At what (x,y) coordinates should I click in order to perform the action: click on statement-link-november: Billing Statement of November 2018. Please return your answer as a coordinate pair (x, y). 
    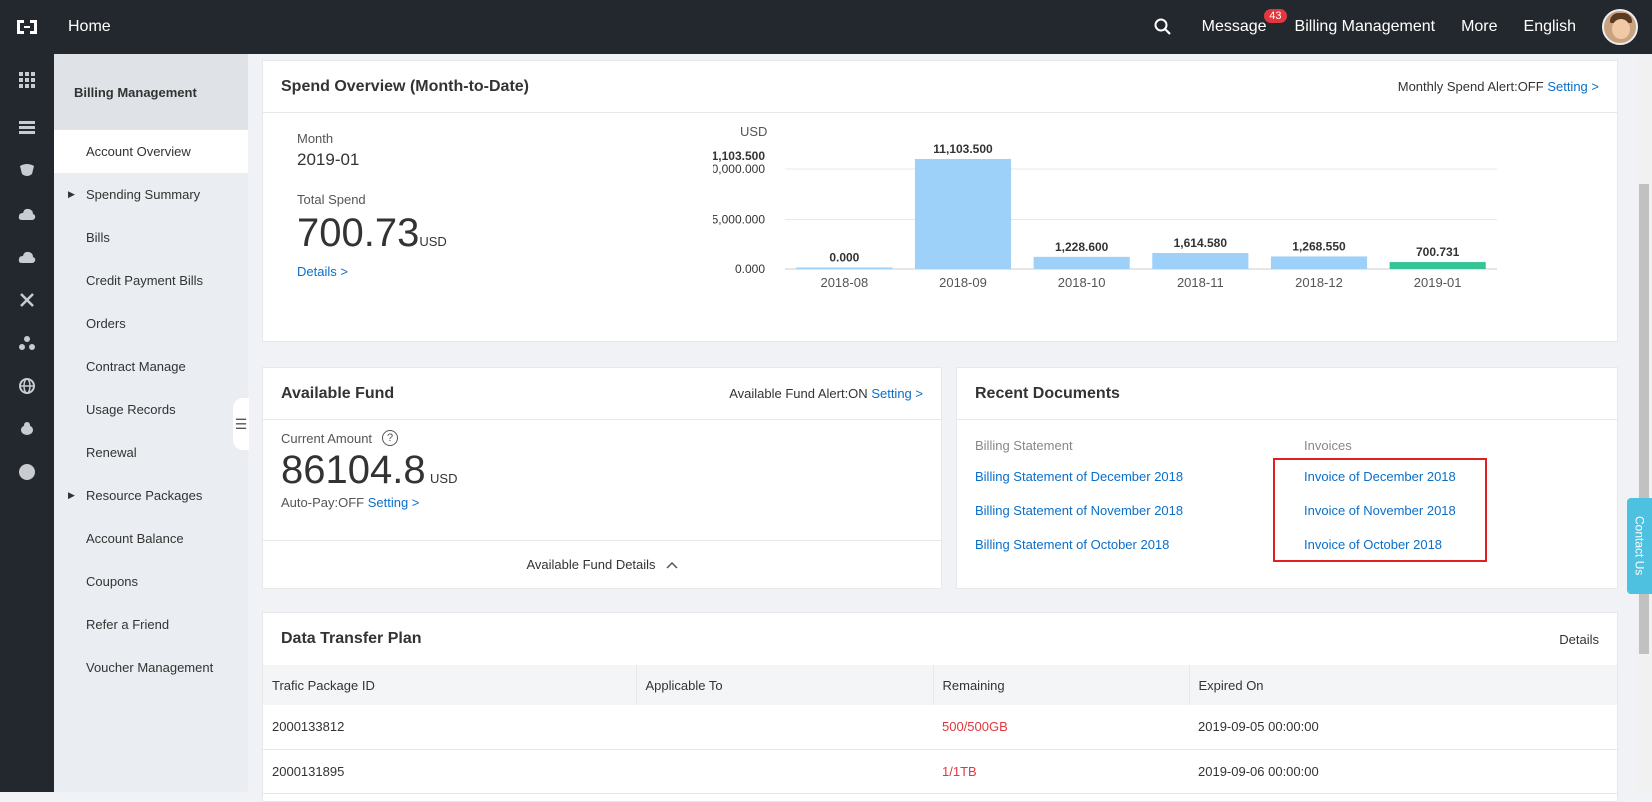
    Looking at the image, I should click on (1079, 510).